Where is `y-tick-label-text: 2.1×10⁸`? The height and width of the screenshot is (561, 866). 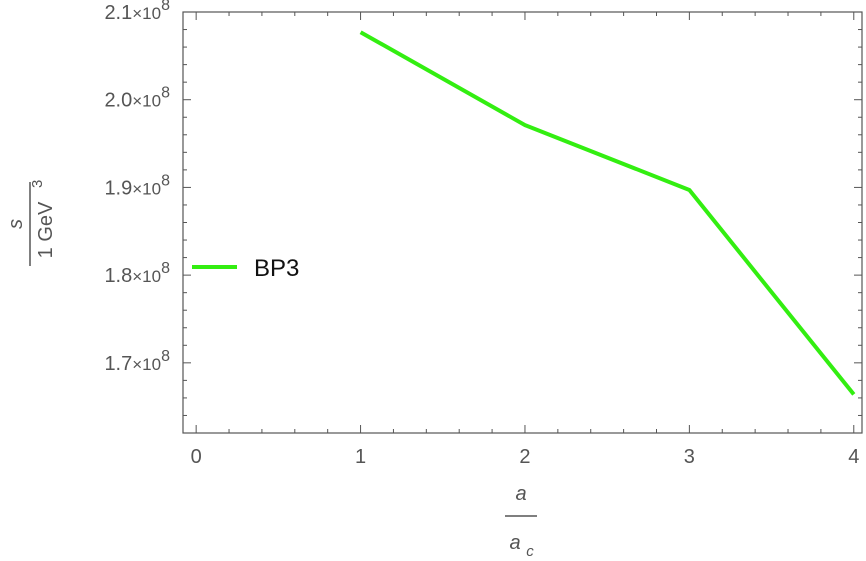 y-tick-label-text: 2.1×10⁸ is located at coordinates (137, 12).